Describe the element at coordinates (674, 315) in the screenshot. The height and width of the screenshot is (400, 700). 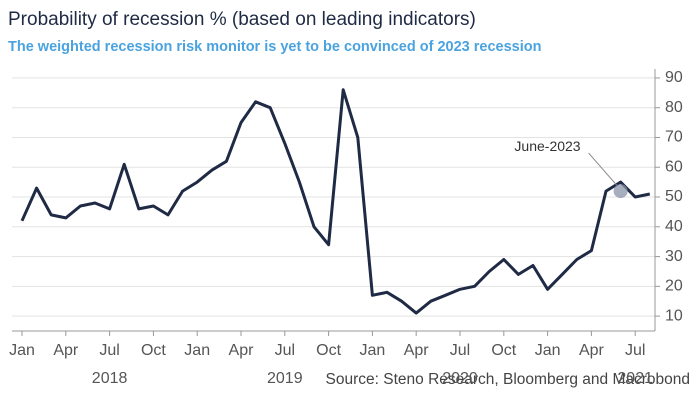
I see `y-tick-label: 10` at that location.